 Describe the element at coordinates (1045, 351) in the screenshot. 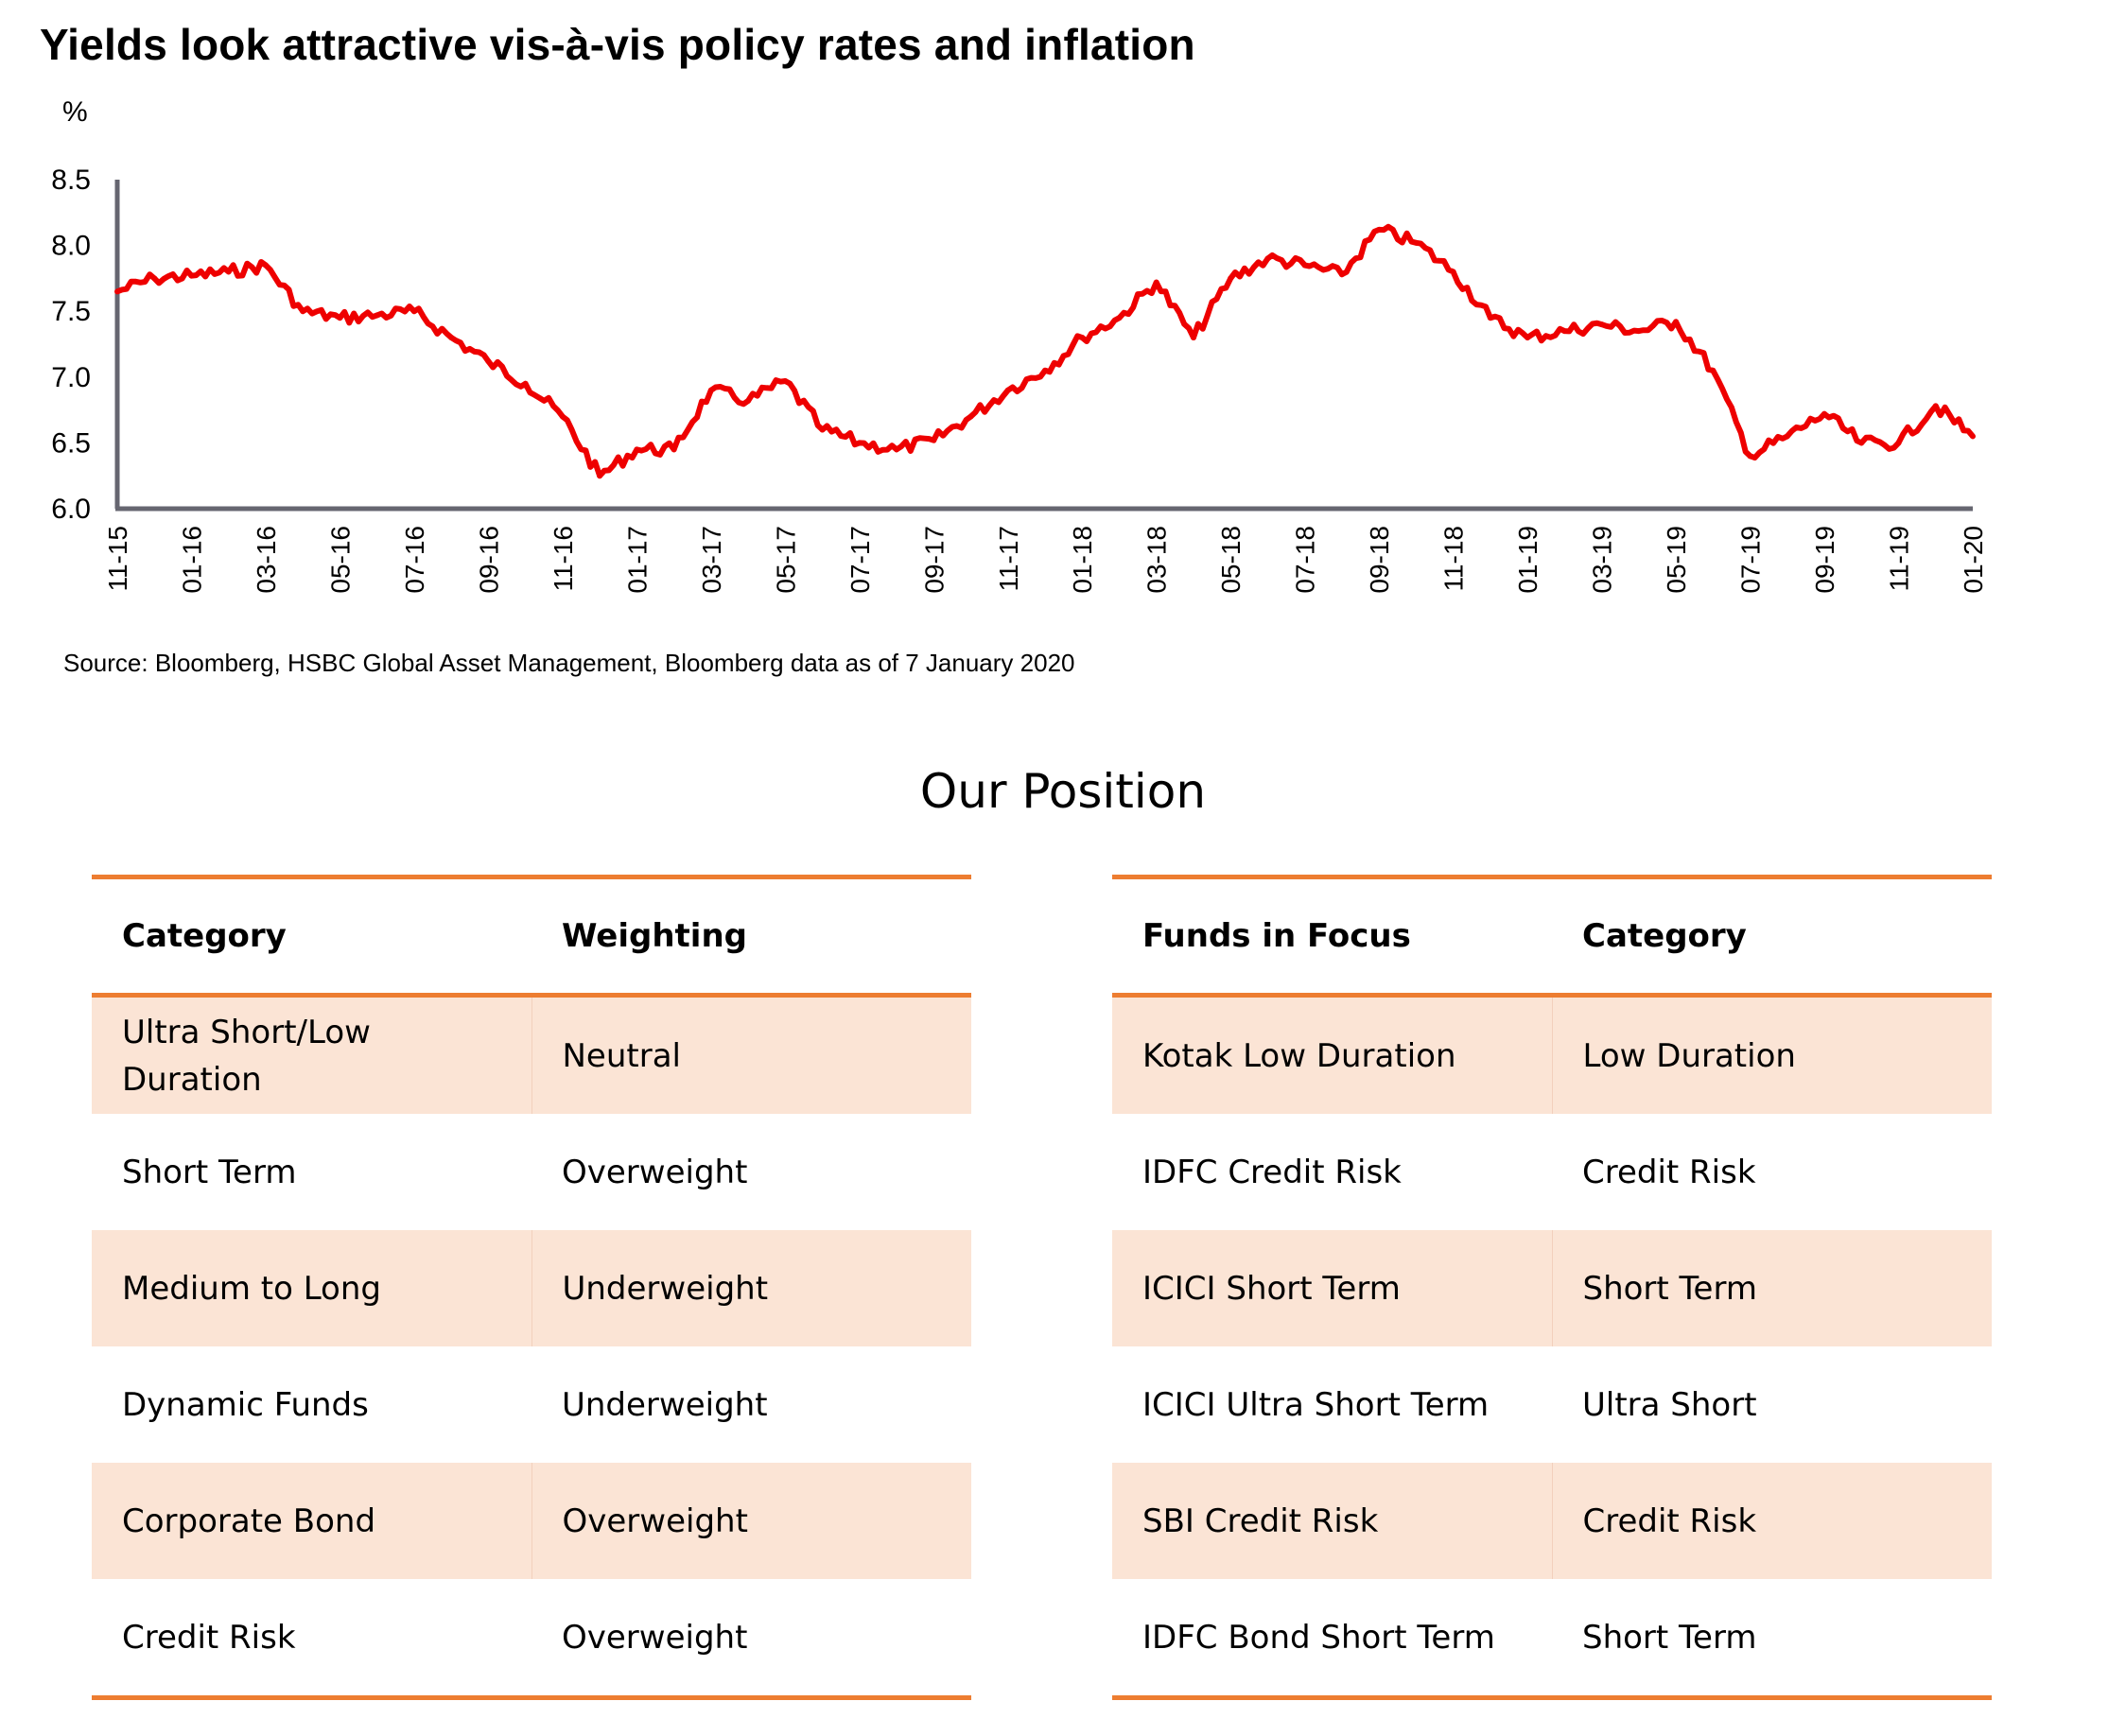

I see `yield-series-line` at that location.